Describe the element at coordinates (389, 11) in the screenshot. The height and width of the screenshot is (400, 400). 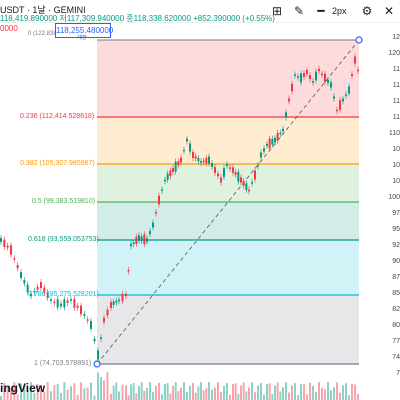
I see `close-icon: ✕` at that location.